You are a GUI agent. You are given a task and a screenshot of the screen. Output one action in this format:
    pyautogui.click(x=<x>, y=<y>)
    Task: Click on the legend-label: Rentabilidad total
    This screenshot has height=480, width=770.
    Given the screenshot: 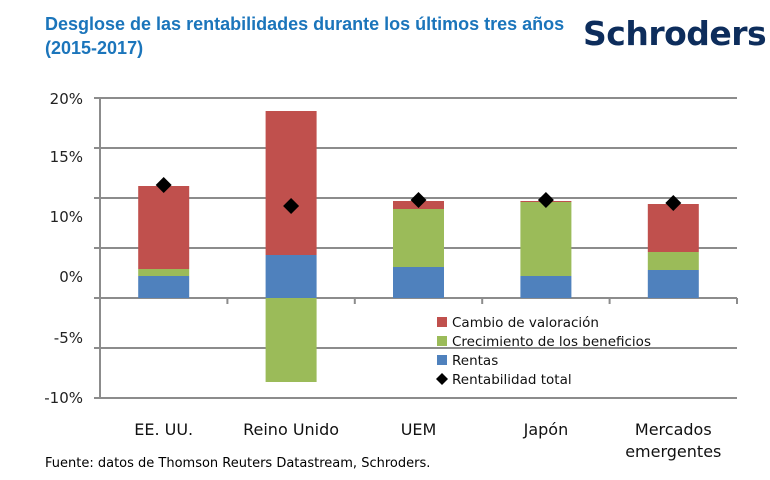 What is the action you would take?
    pyautogui.click(x=512, y=380)
    